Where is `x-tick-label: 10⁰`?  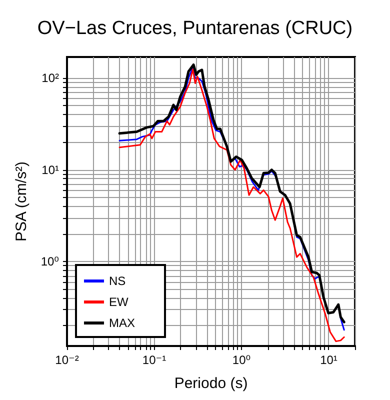 x-tick-label: 10⁰ is located at coordinates (241, 360).